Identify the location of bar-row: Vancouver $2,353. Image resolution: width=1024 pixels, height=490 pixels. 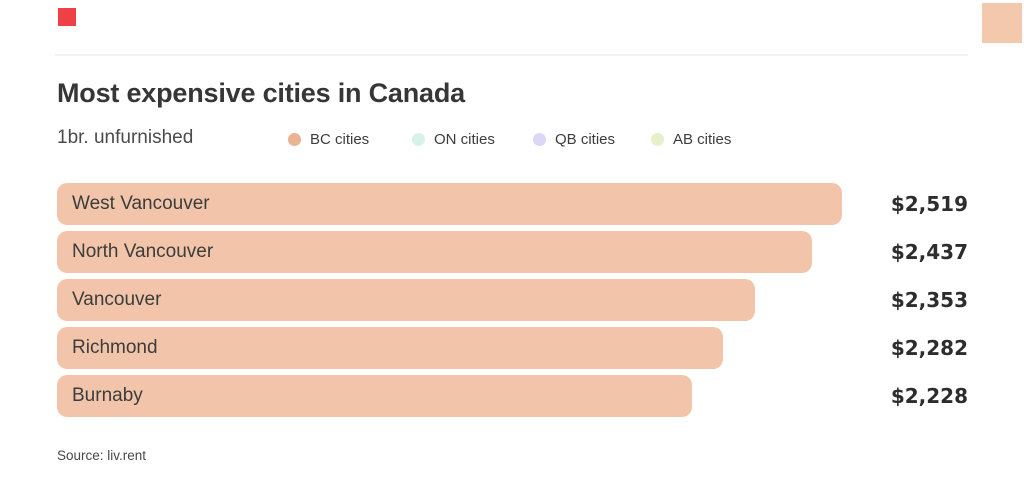
(512, 300).